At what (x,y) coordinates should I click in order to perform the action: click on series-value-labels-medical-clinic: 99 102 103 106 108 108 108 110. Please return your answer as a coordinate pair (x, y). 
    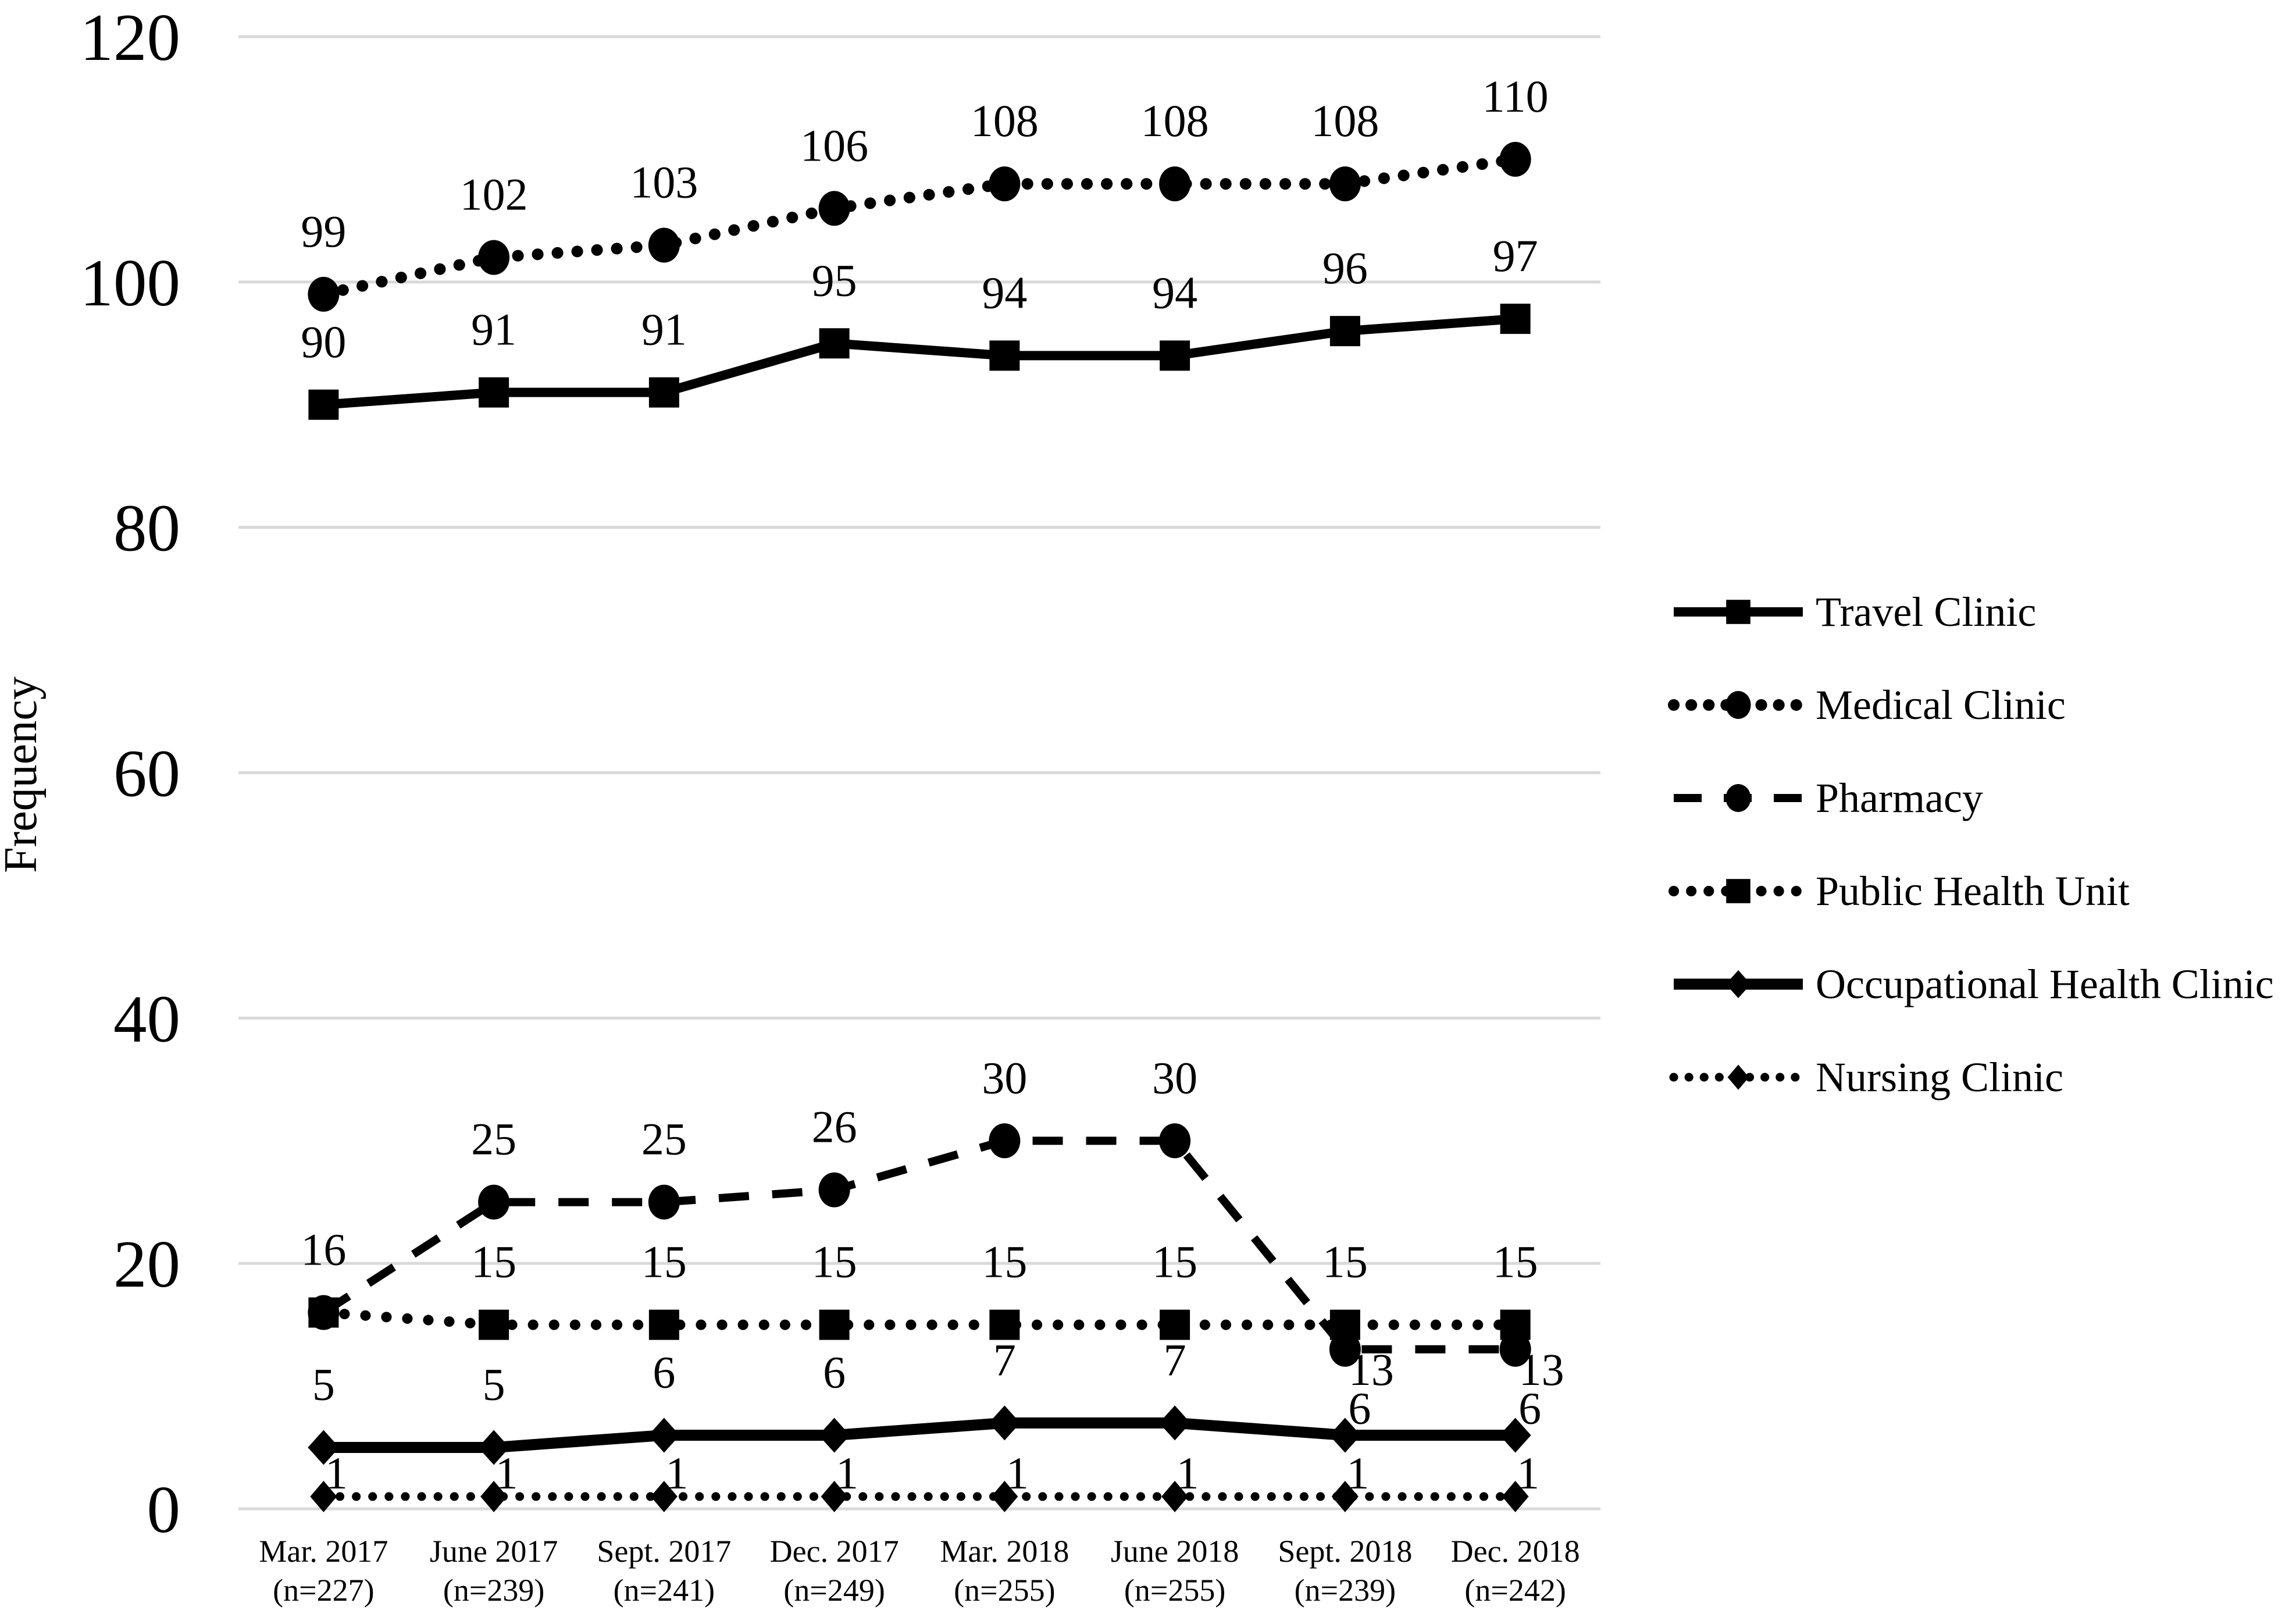
    Looking at the image, I should click on (924, 164).